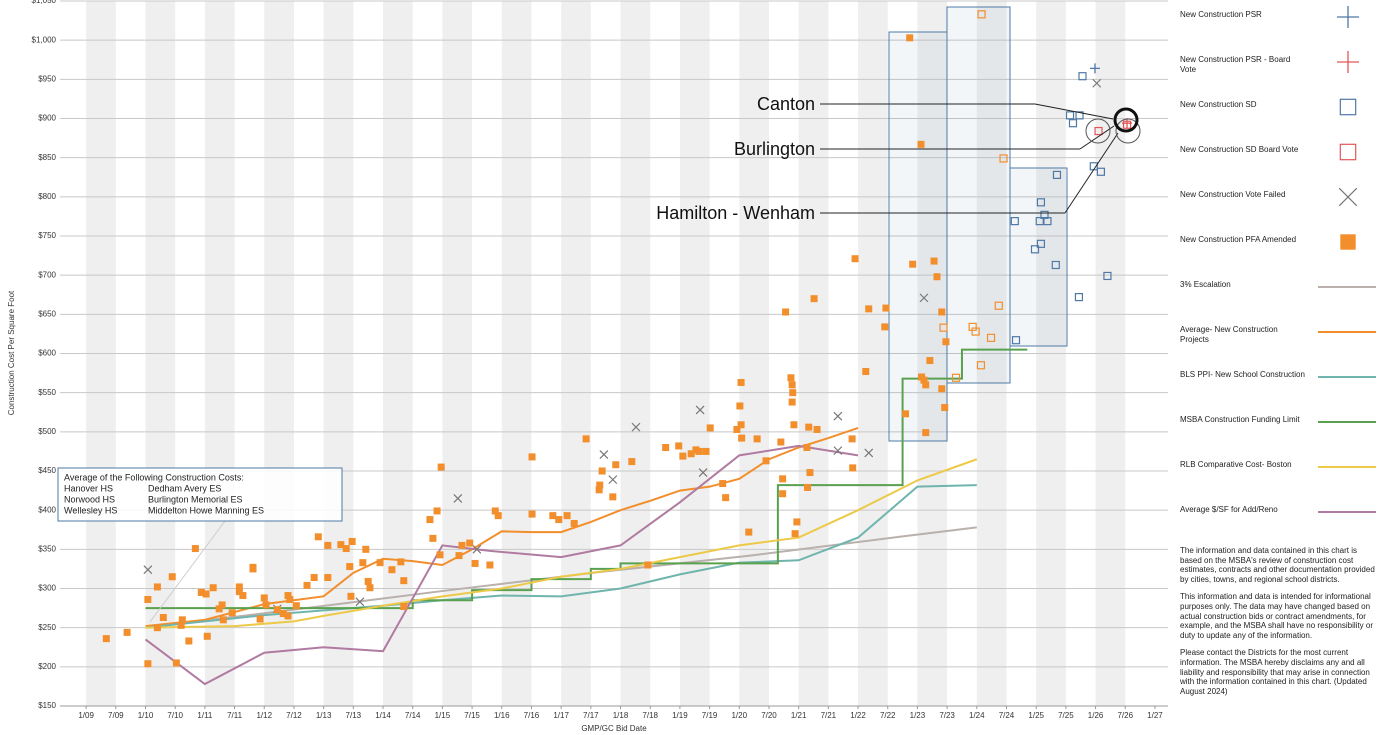 The width and height of the screenshot is (1383, 735). What do you see at coordinates (47, 509) in the screenshot?
I see `y-tick-label: $400` at bounding box center [47, 509].